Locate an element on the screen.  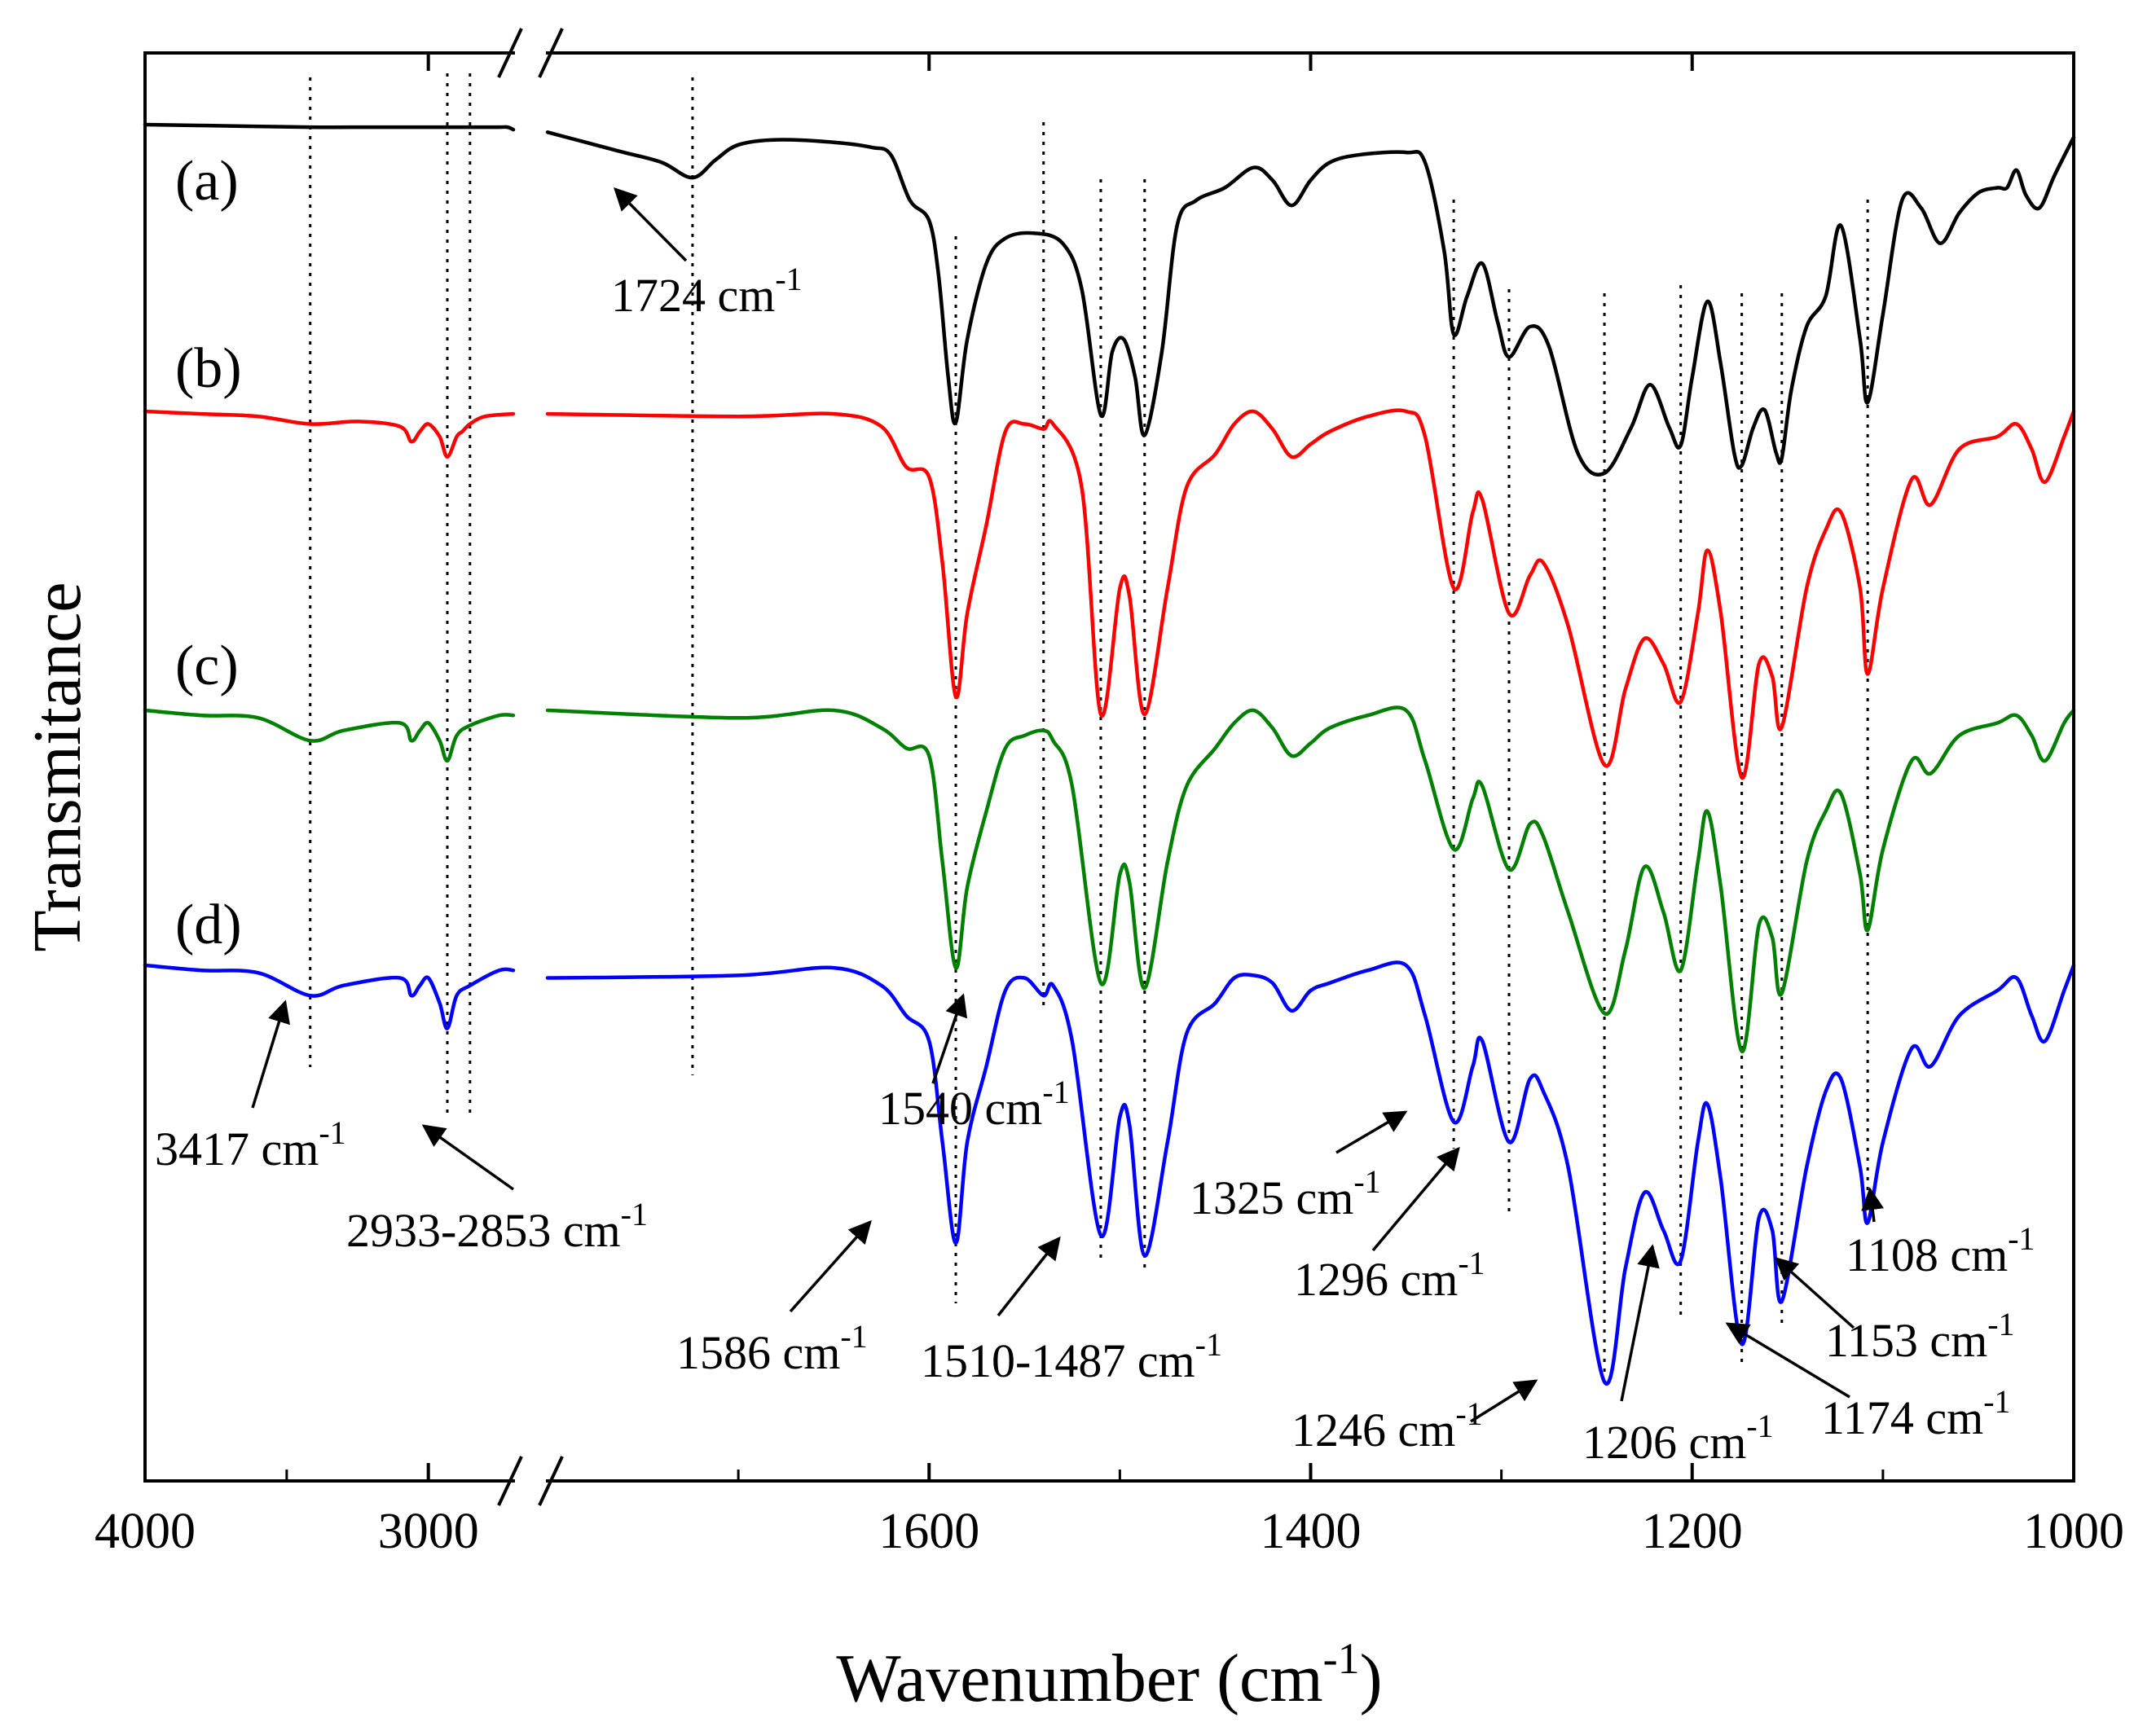
spectrum-a-right is located at coordinates (1310, 303).